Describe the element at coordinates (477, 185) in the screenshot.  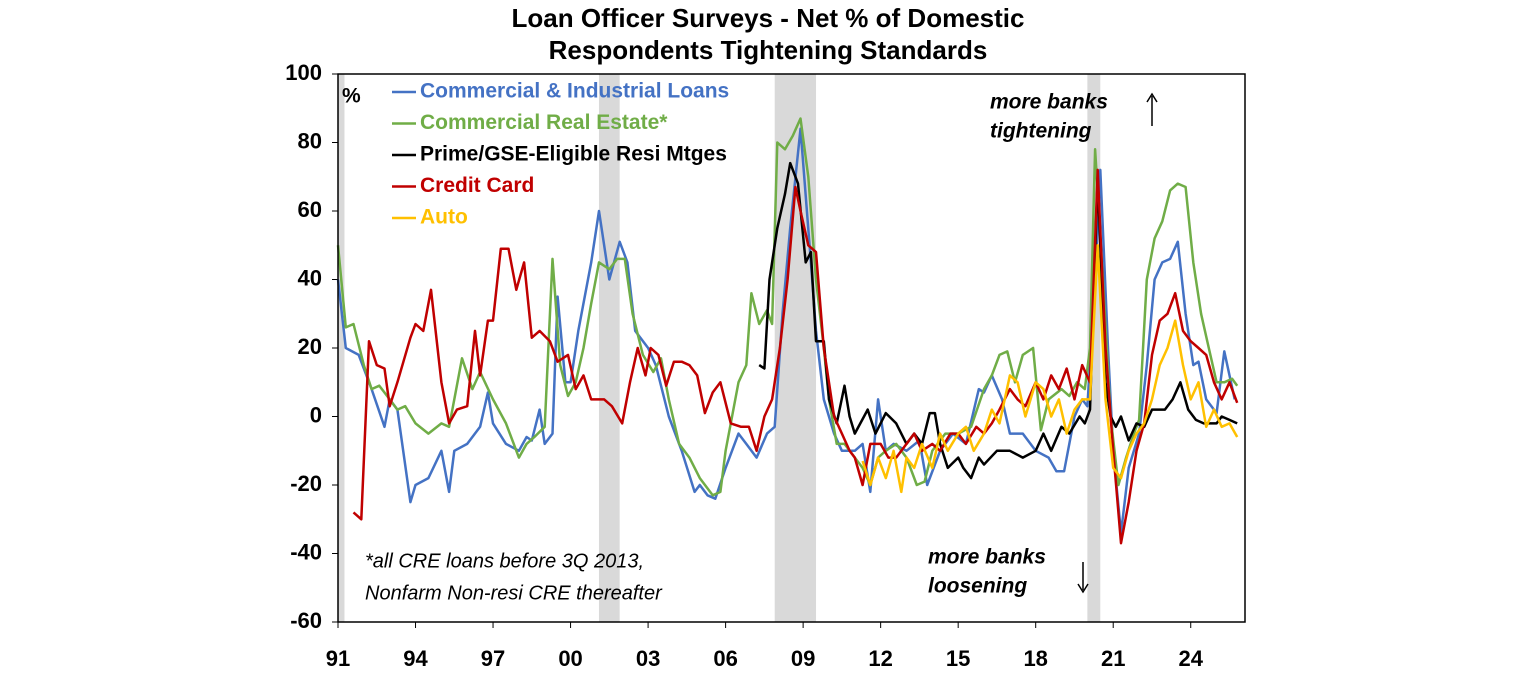
I see `legend-label: Credit Card` at that location.